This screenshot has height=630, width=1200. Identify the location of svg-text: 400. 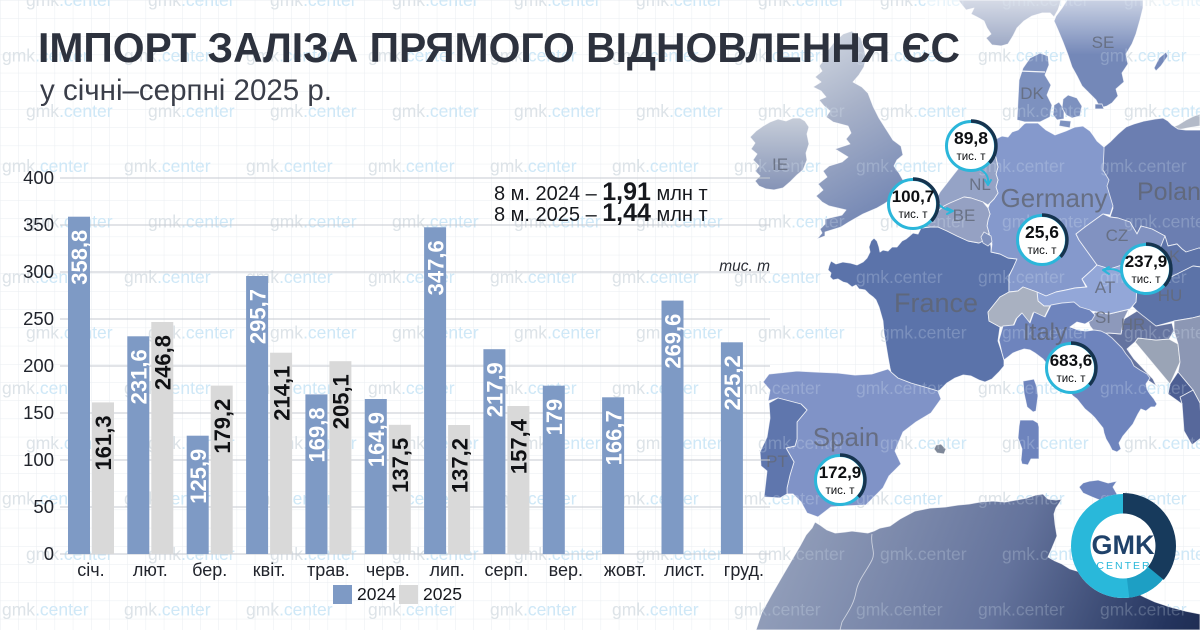
(38, 177).